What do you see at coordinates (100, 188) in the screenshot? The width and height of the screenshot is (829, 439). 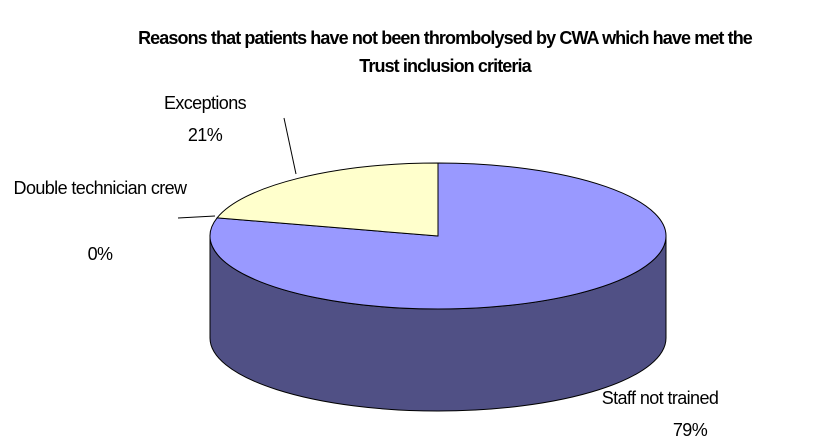 I see `slice-label: Double technician crew` at bounding box center [100, 188].